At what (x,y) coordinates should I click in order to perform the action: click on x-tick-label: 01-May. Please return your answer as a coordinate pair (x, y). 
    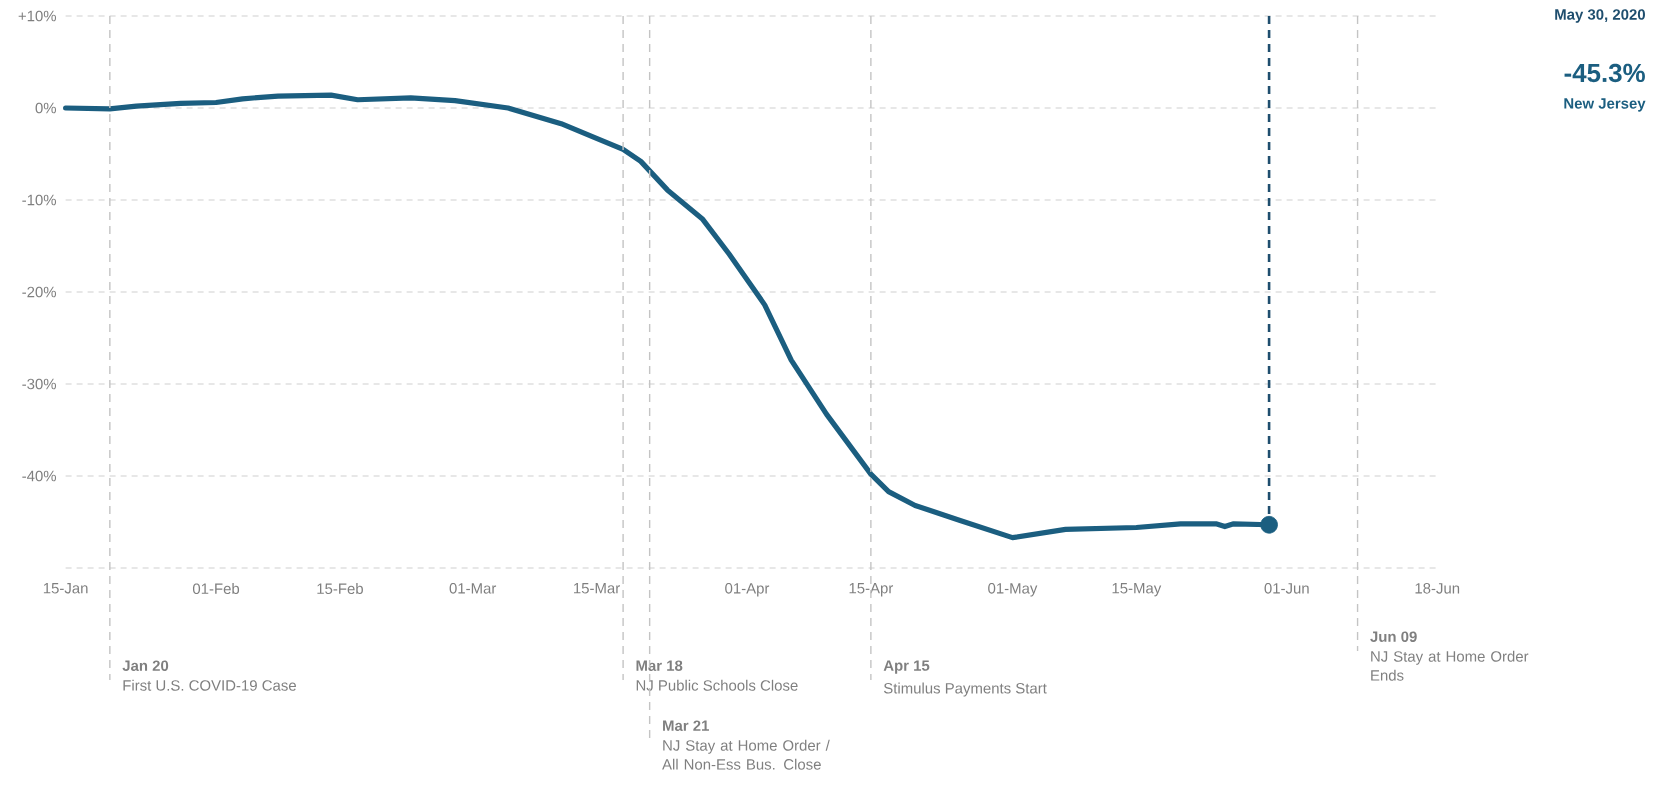
    Looking at the image, I should click on (1013, 590).